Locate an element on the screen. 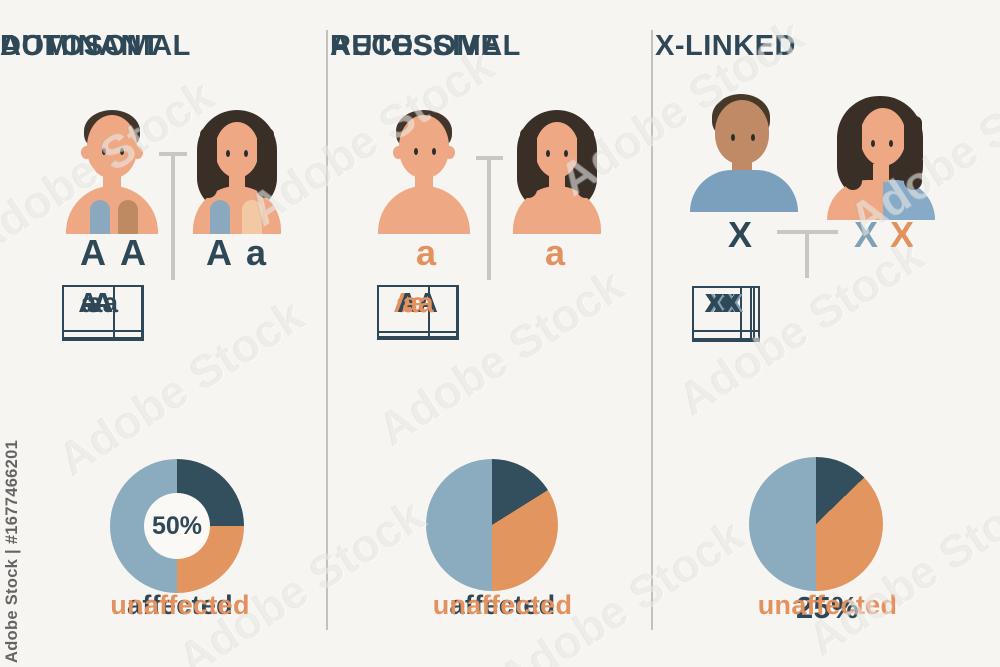 The image size is (1000, 667). punnett-cell: XX is located at coordinates (723, 313).